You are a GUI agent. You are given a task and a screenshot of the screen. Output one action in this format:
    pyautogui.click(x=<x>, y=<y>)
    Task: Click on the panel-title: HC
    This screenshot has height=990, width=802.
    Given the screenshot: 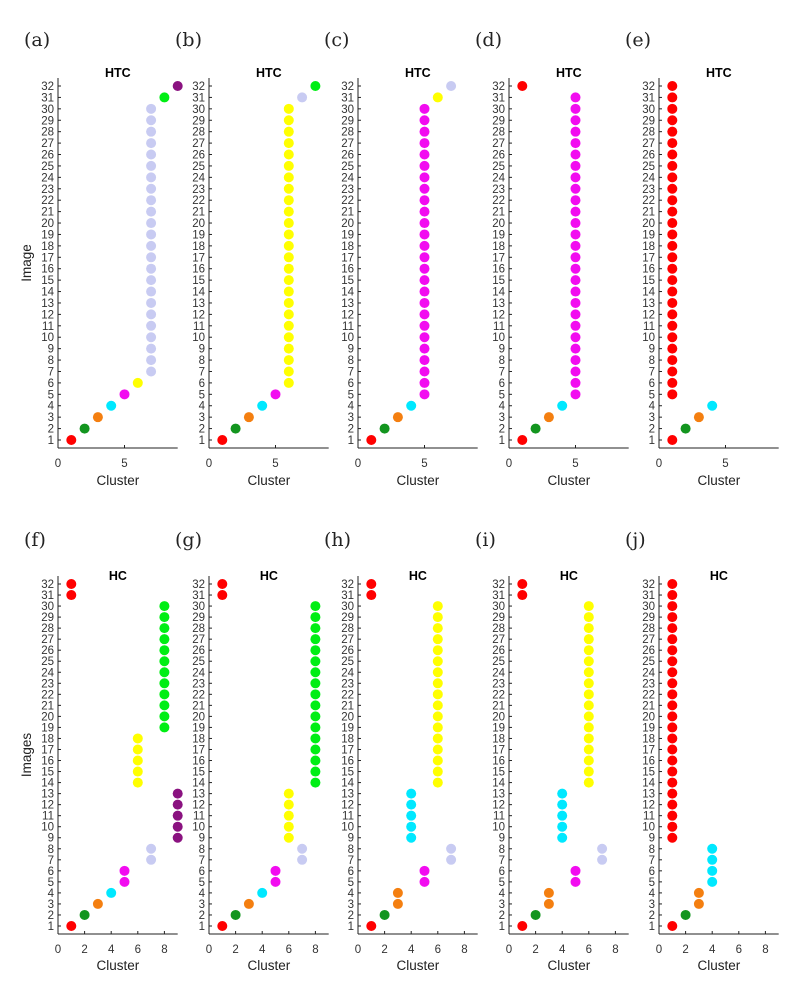 What is the action you would take?
    pyautogui.click(x=269, y=576)
    